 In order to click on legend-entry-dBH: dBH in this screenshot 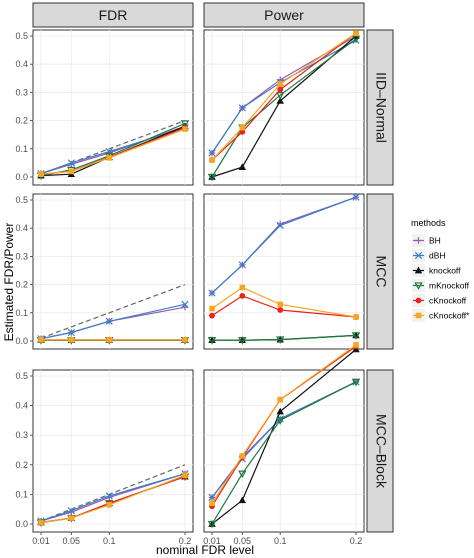, I will do `click(429, 255)`.